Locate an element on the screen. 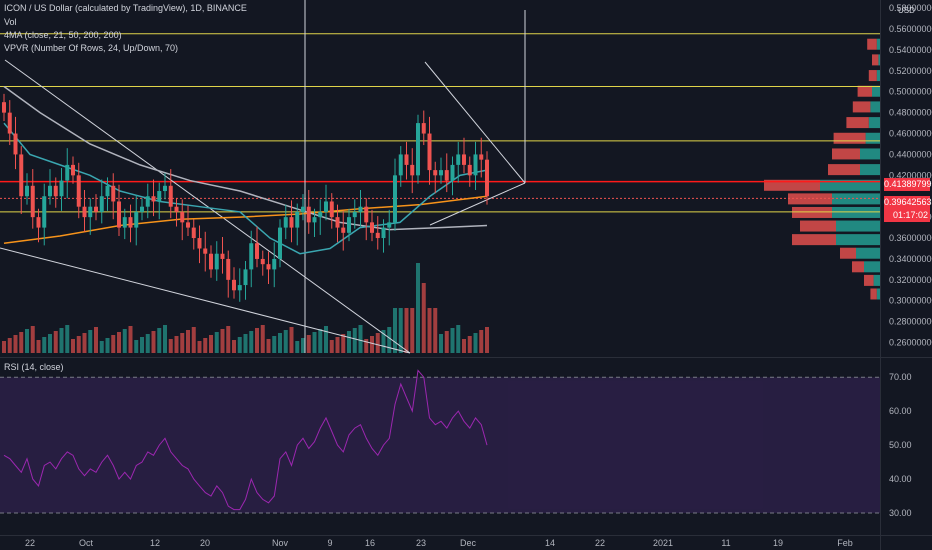 Image resolution: width=932 pixels, height=550 pixels. price-tick-label: 0.36000000 is located at coordinates (910, 238).